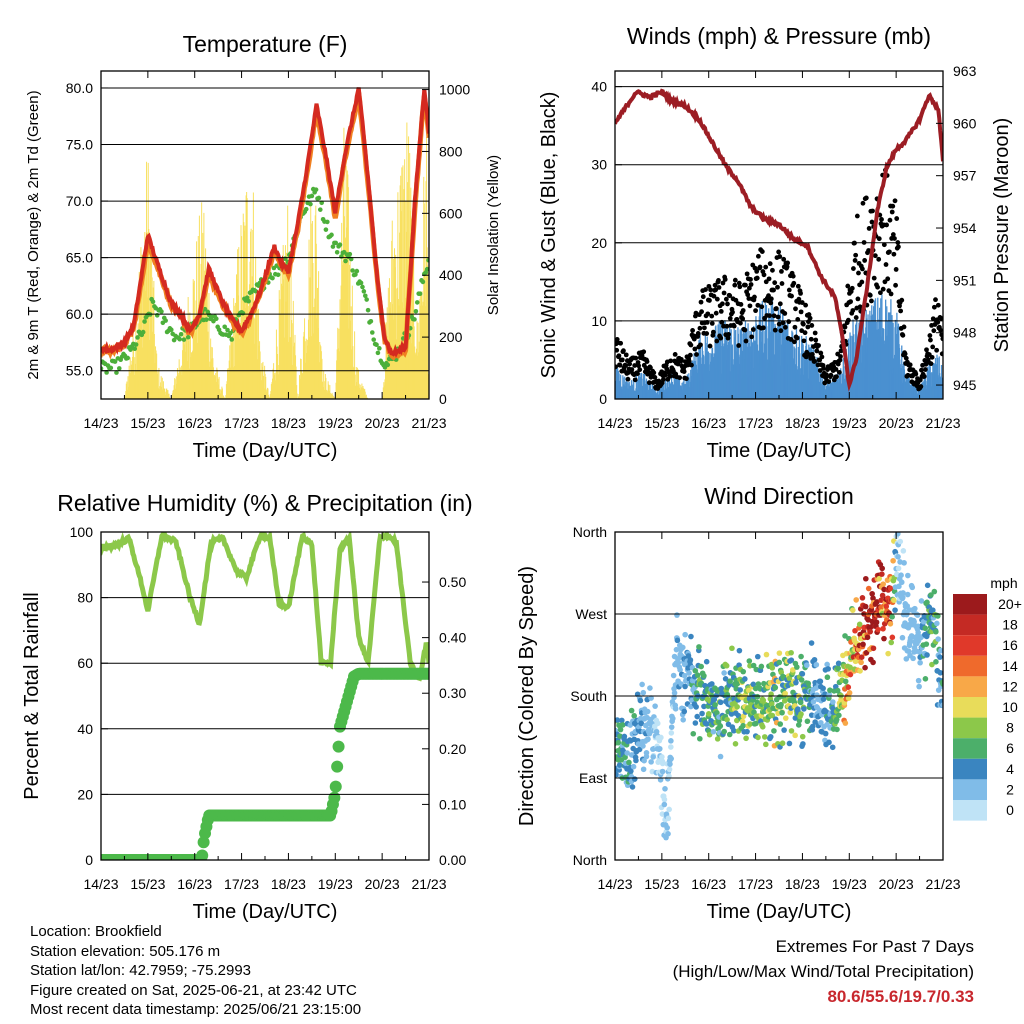 This screenshot has width=1024, height=1024. Describe the element at coordinates (265, 44) in the screenshot. I see `chart-title: Temperature (F)` at that location.